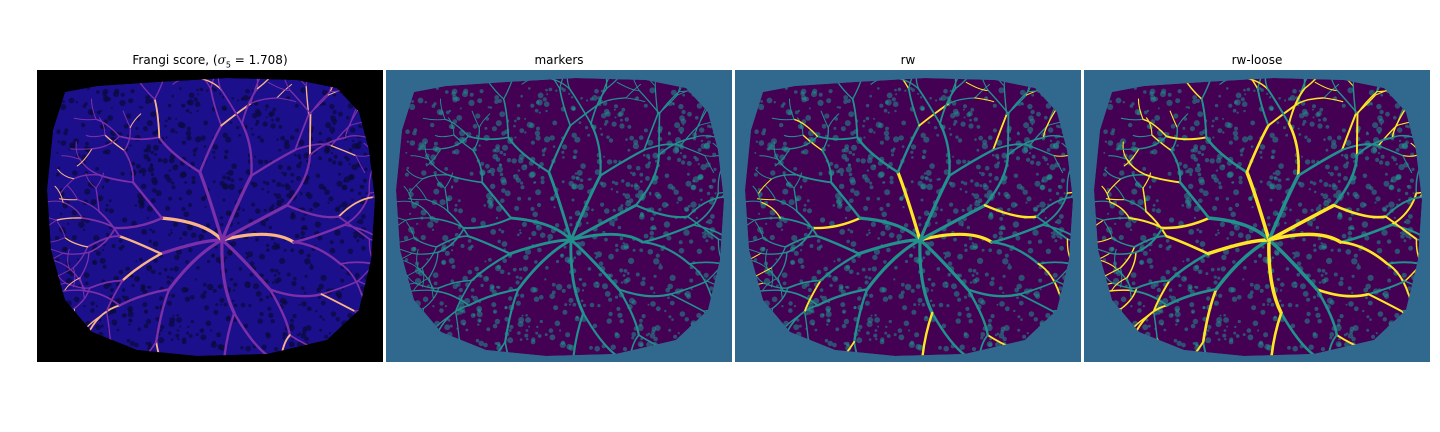 The width and height of the screenshot is (1440, 432). I want to click on title-frangi-sigma: σ, so click(221, 60).